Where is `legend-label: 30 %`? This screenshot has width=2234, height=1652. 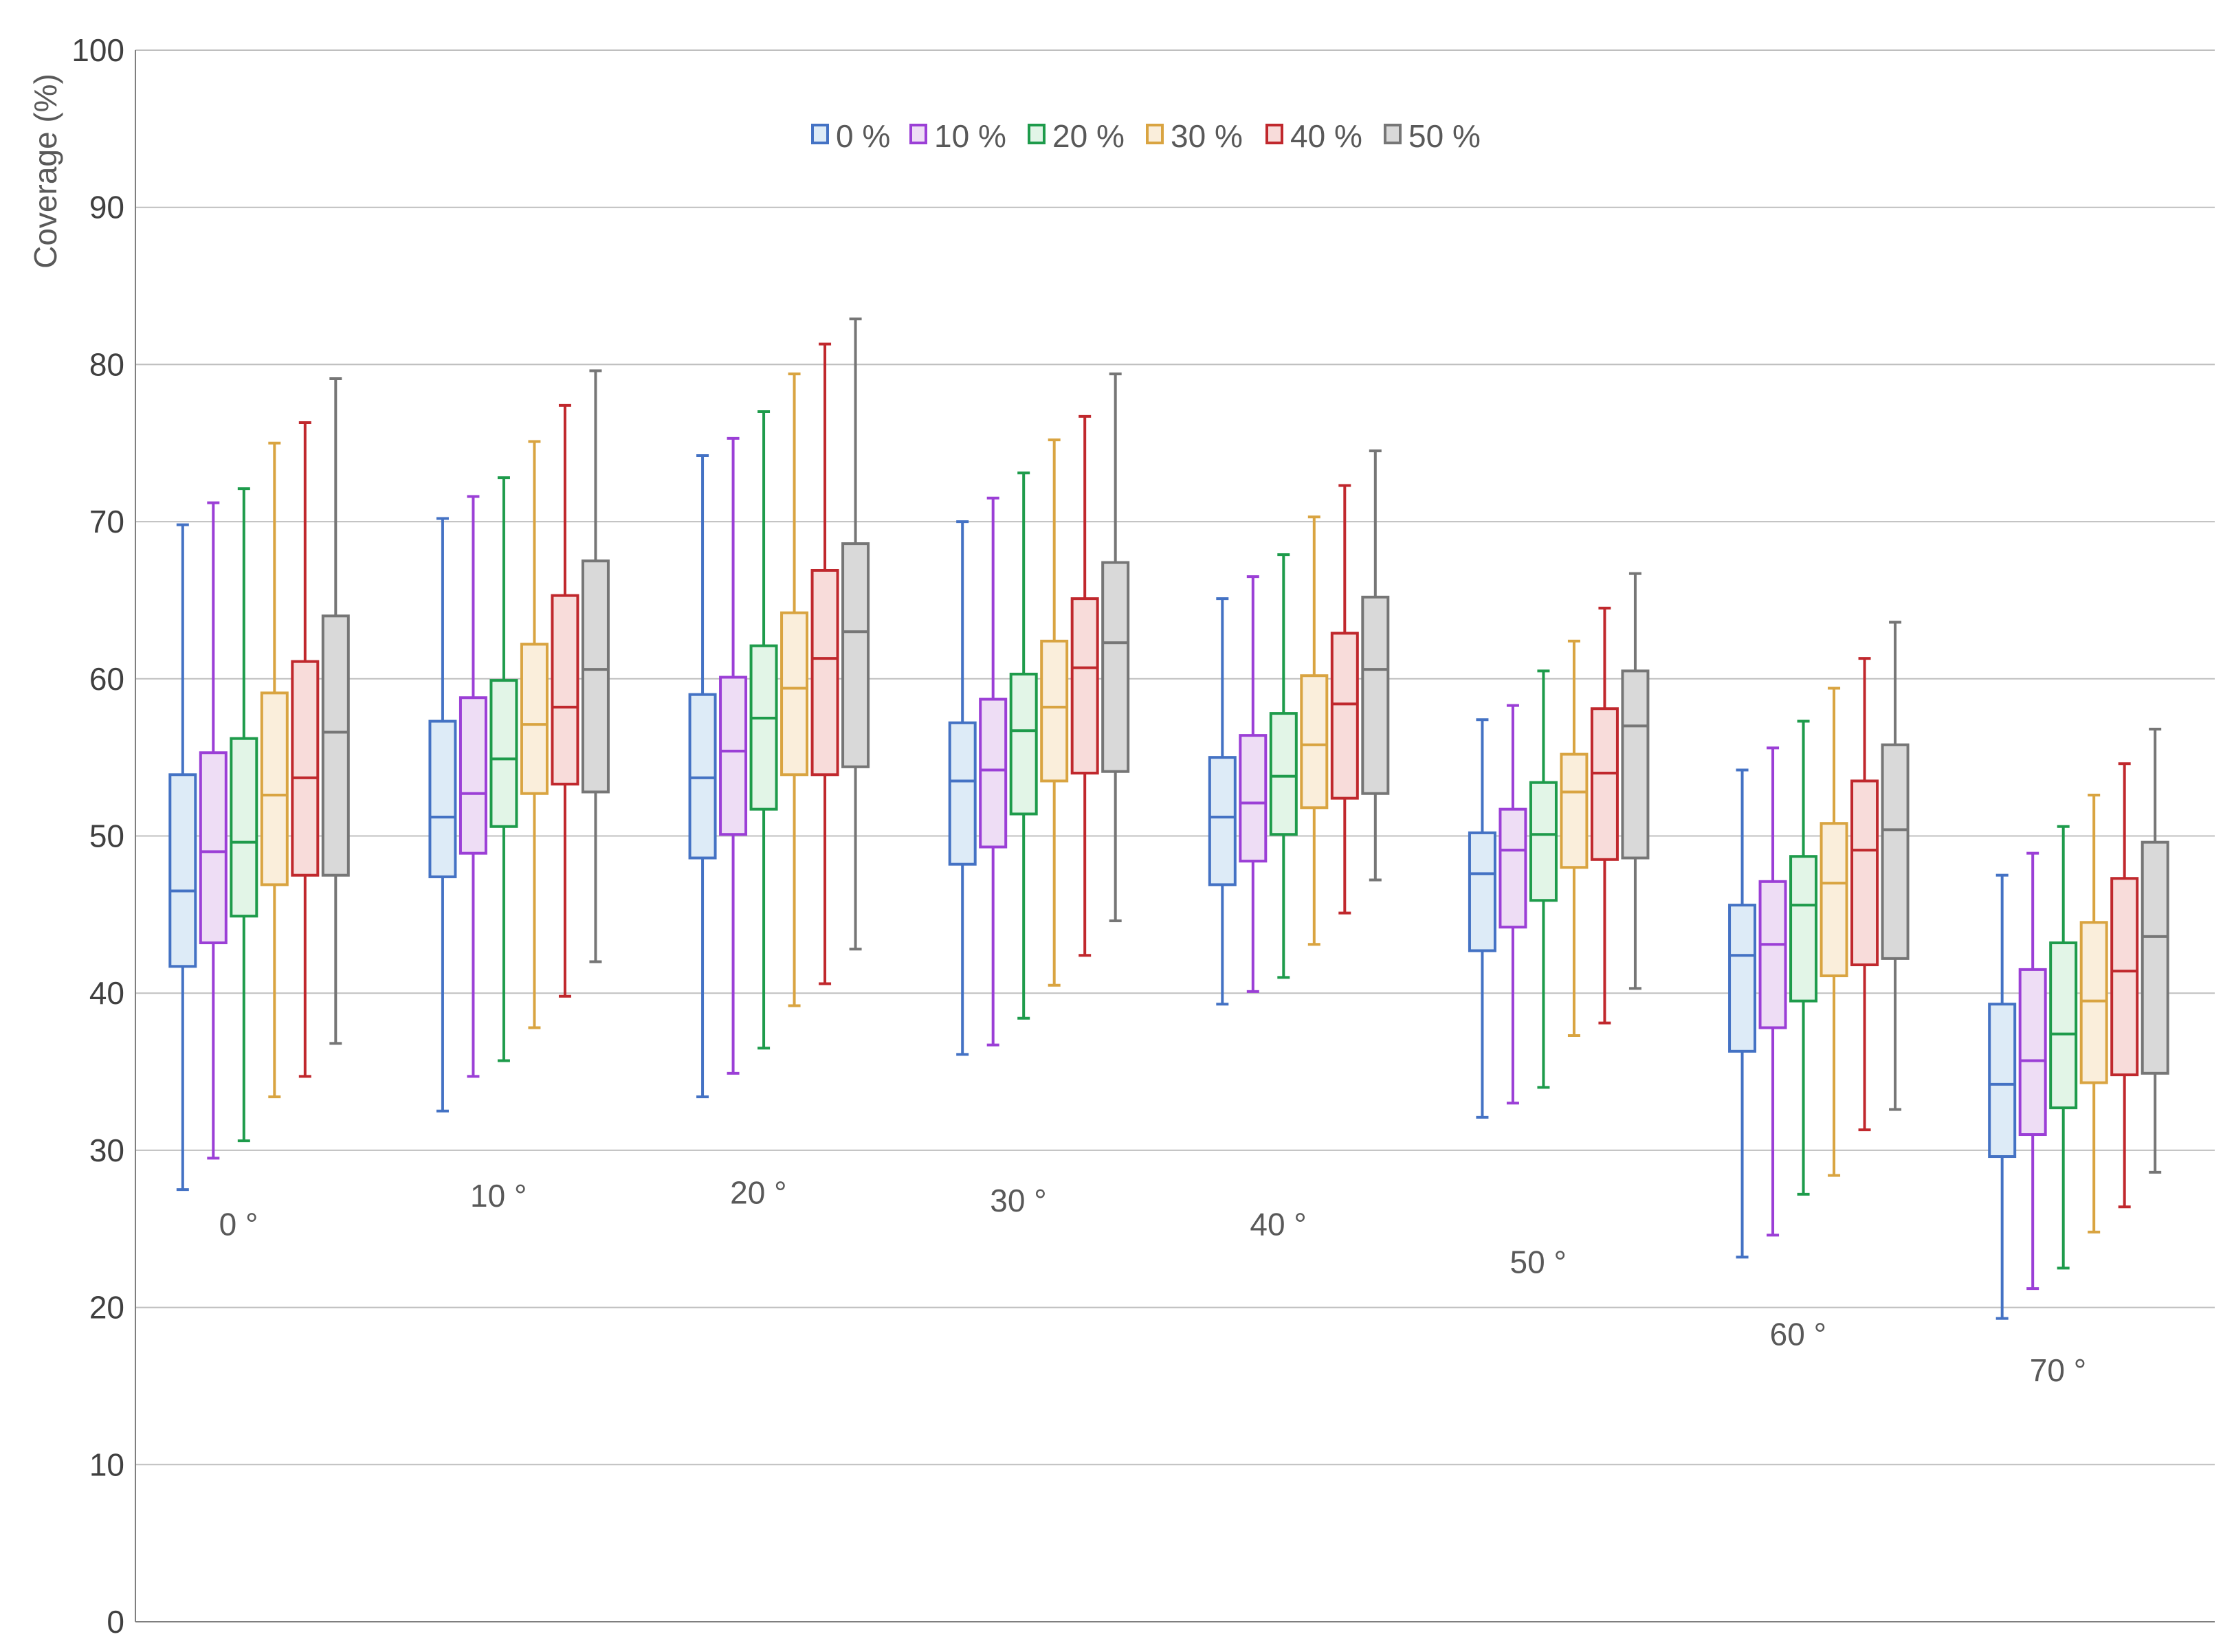
legend-label: 30 % is located at coordinates (1207, 136).